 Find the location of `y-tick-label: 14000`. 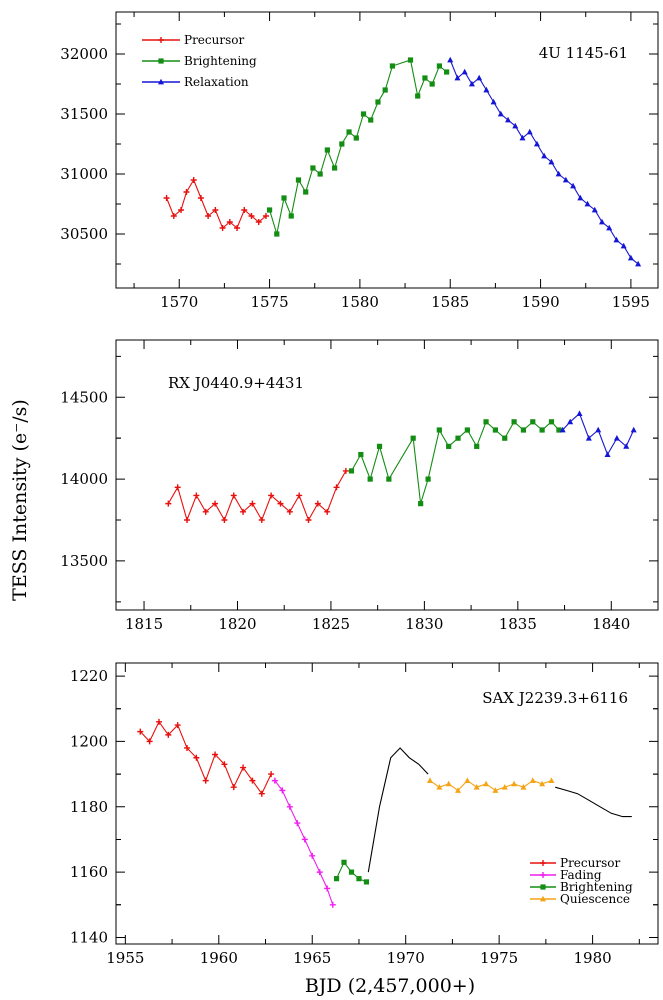

y-tick-label: 14000 is located at coordinates (84, 479).